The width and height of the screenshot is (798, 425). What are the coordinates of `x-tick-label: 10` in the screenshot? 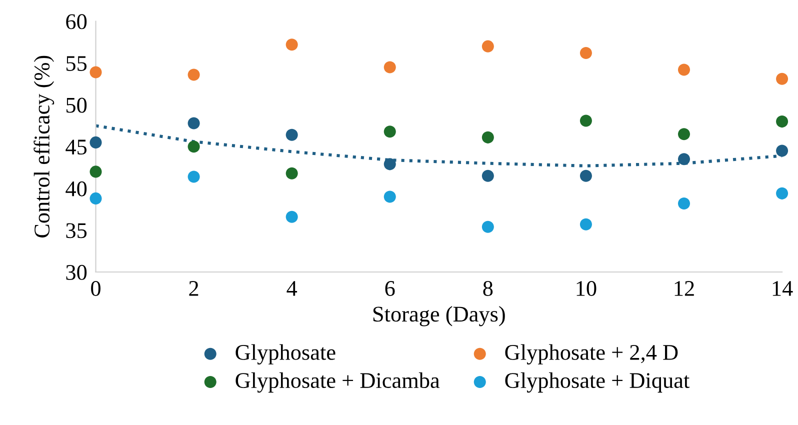 It's located at (586, 288).